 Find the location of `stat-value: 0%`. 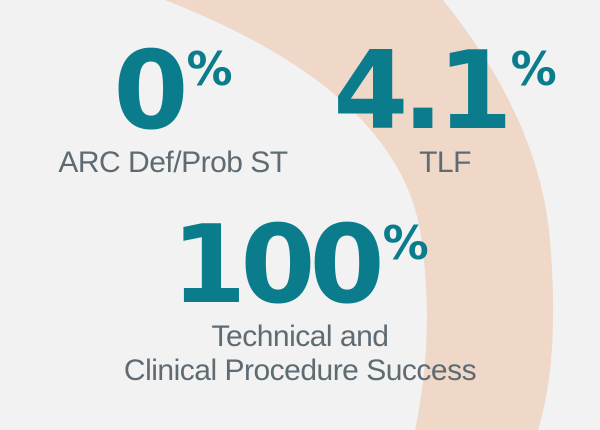

stat-value: 0% is located at coordinates (173, 91).